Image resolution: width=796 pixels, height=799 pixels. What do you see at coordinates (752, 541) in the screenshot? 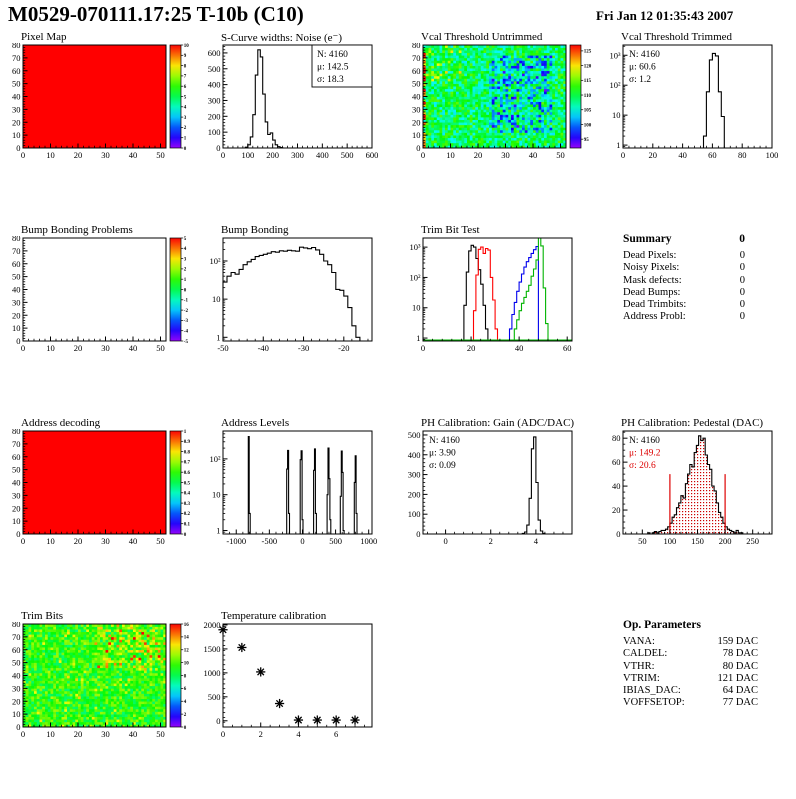
I see `svg-text: 250` at bounding box center [752, 541].